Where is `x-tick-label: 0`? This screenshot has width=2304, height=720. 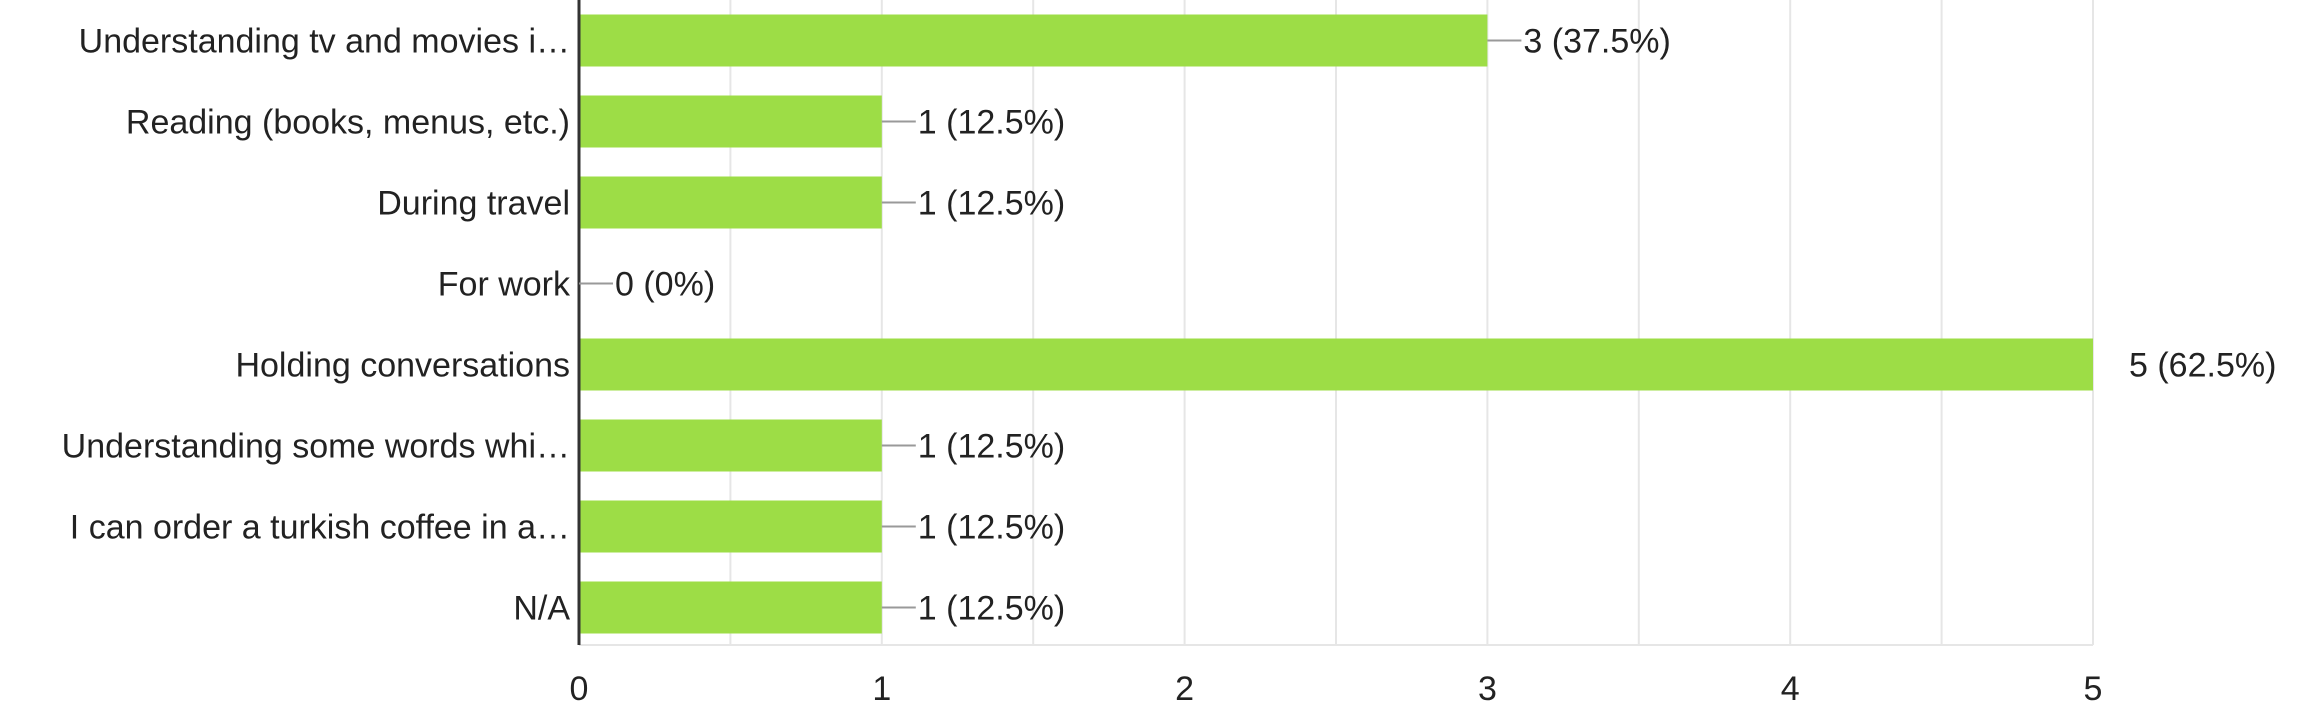 x-tick-label: 0 is located at coordinates (579, 689).